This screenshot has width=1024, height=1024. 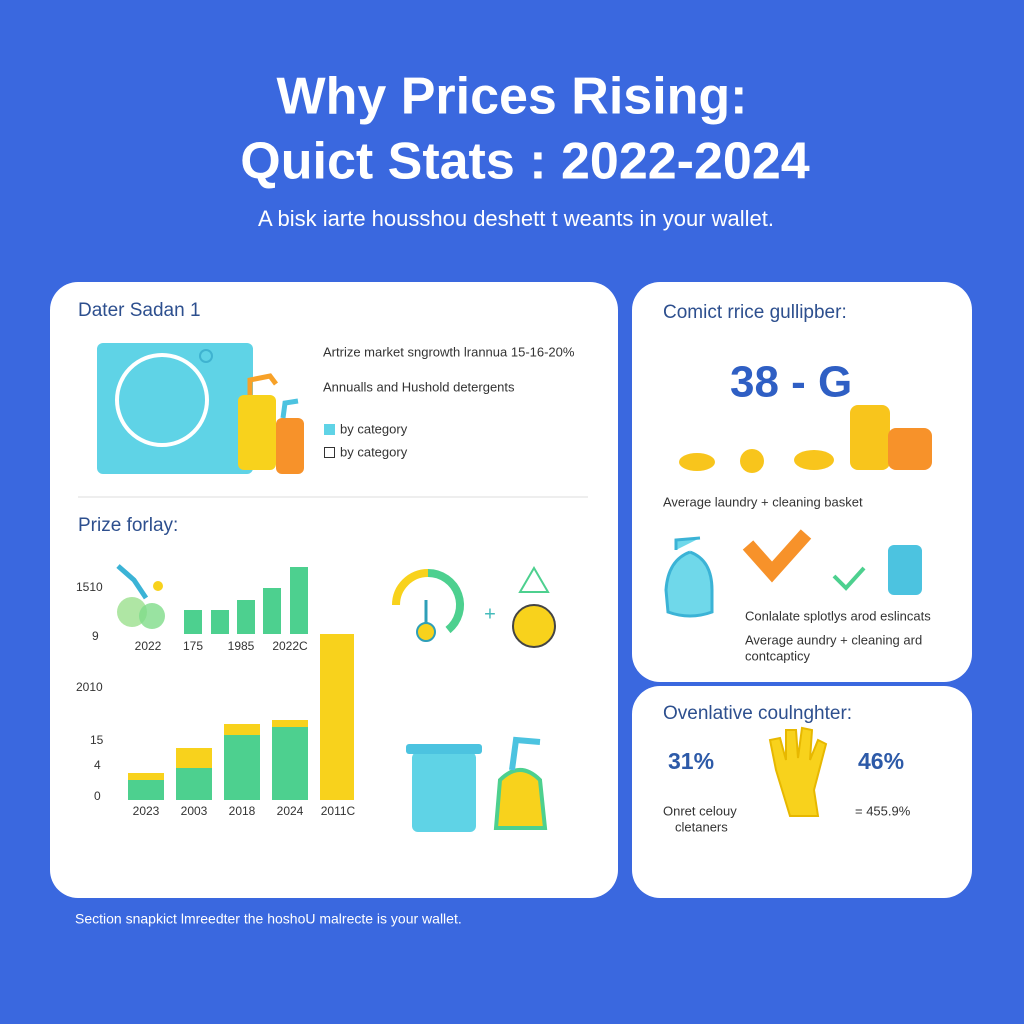 What do you see at coordinates (534, 579) in the screenshot?
I see `warning-icon` at bounding box center [534, 579].